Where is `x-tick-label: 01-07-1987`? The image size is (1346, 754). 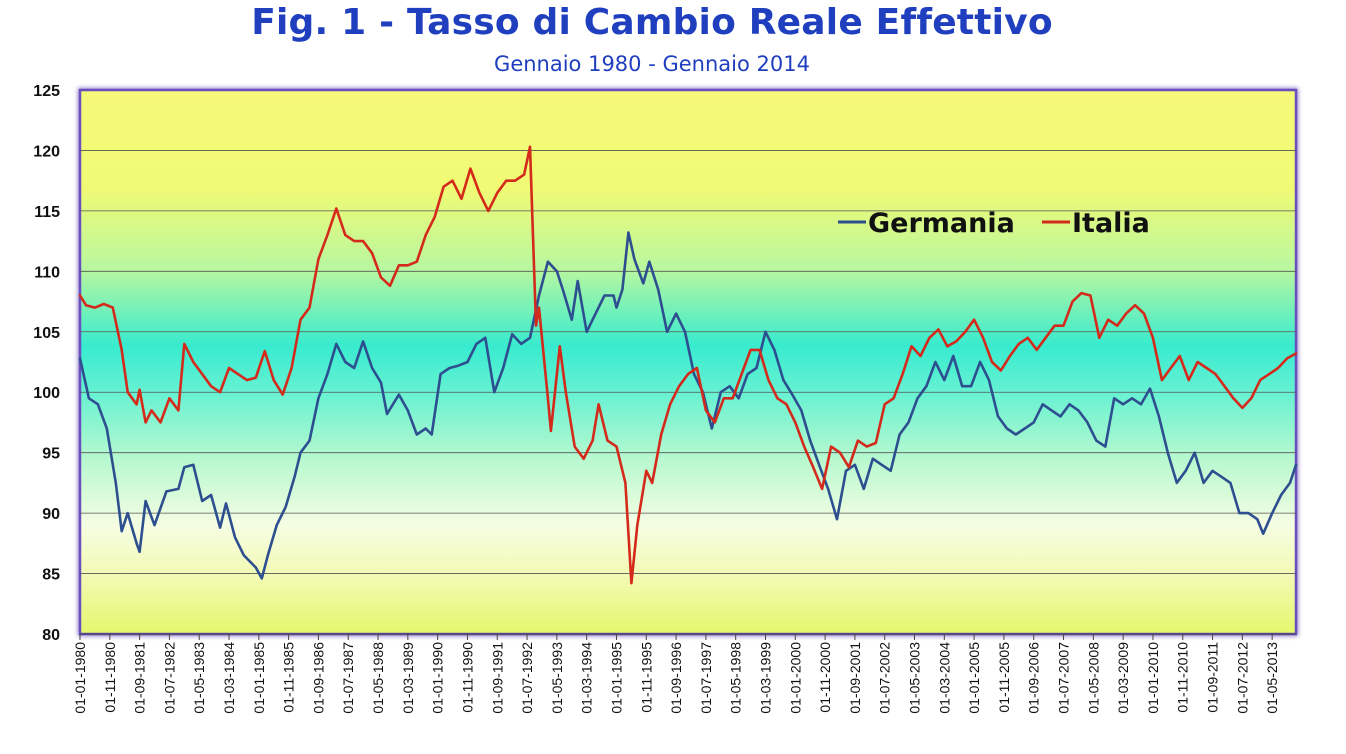
x-tick-label: 01-07-1987 is located at coordinates (348, 678).